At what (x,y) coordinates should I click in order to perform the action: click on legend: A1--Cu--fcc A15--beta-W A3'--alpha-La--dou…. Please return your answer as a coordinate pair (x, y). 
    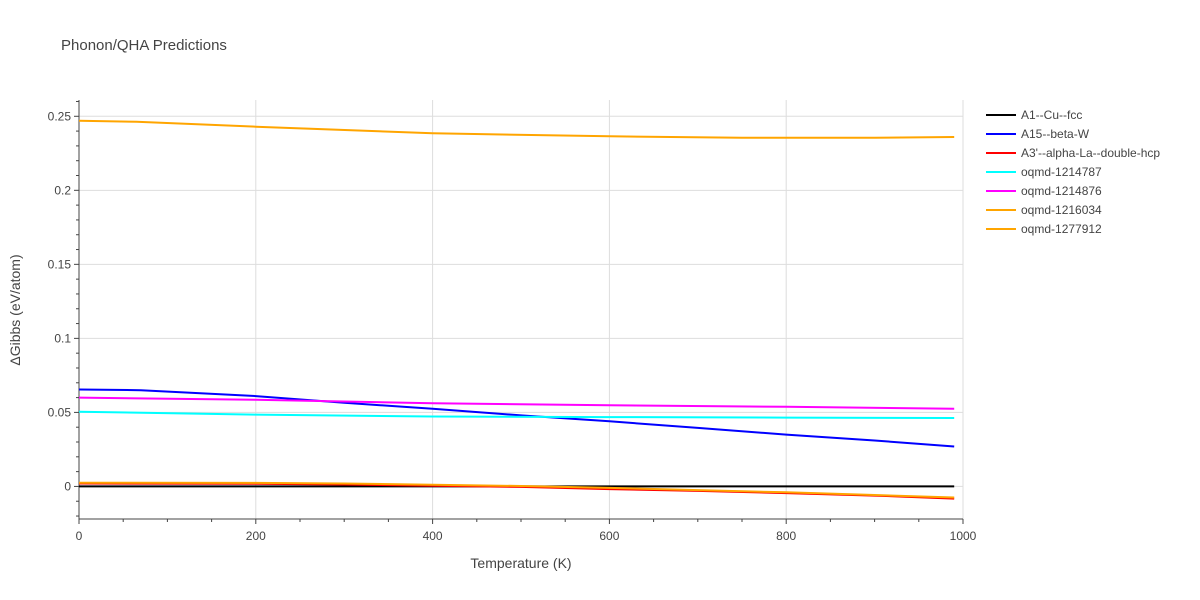
    Looking at the image, I should click on (1073, 172).